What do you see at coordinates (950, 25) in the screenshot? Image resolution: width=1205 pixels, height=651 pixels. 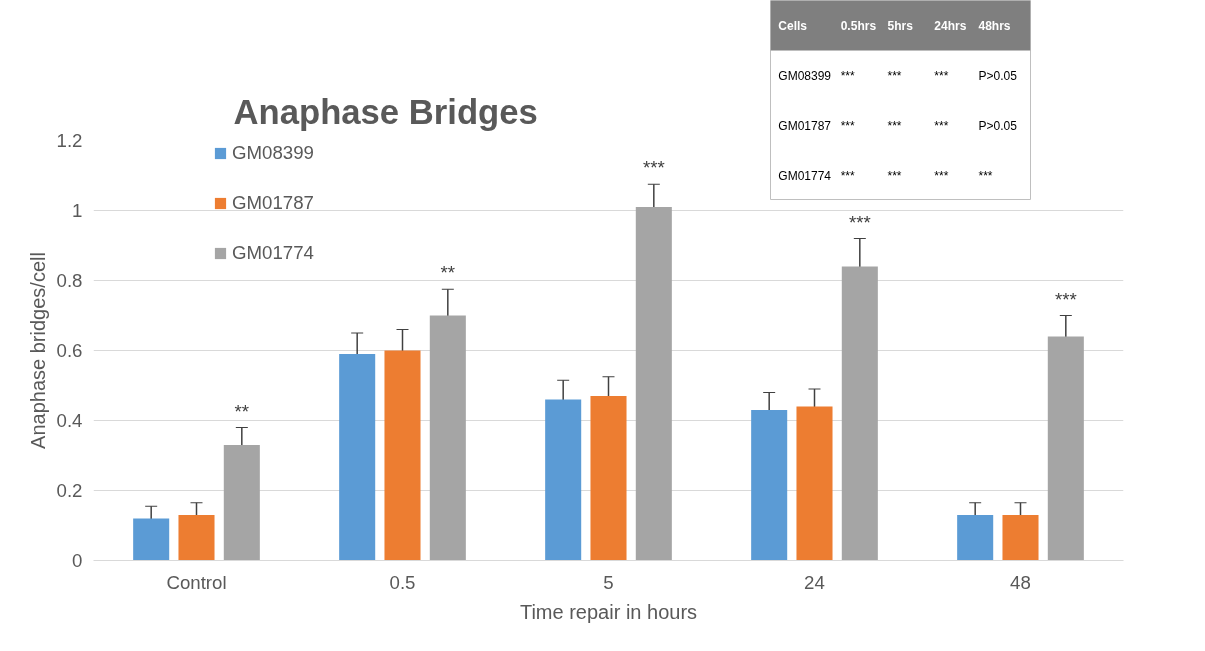 I see `text: 24hrs` at bounding box center [950, 25].